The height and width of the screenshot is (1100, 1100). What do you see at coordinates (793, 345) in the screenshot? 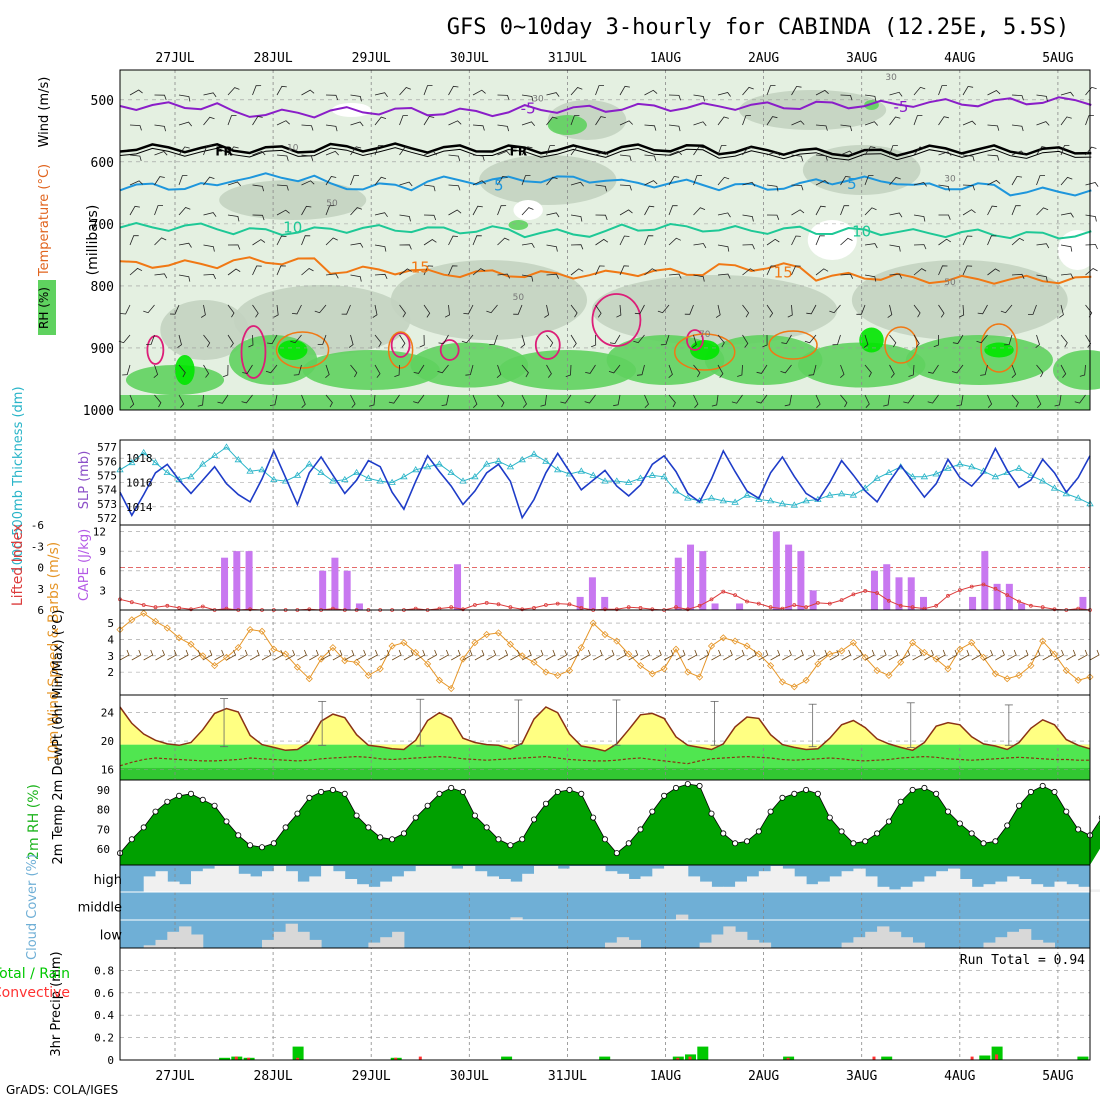
I see `orange-contour` at bounding box center [793, 345].